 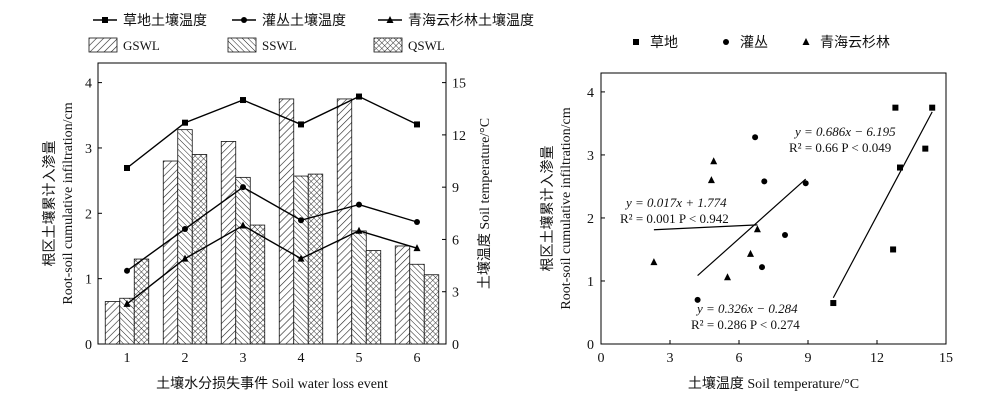 I want to click on legend-line-label: 青海云杉林土壤温度, so click(x=471, y=20).